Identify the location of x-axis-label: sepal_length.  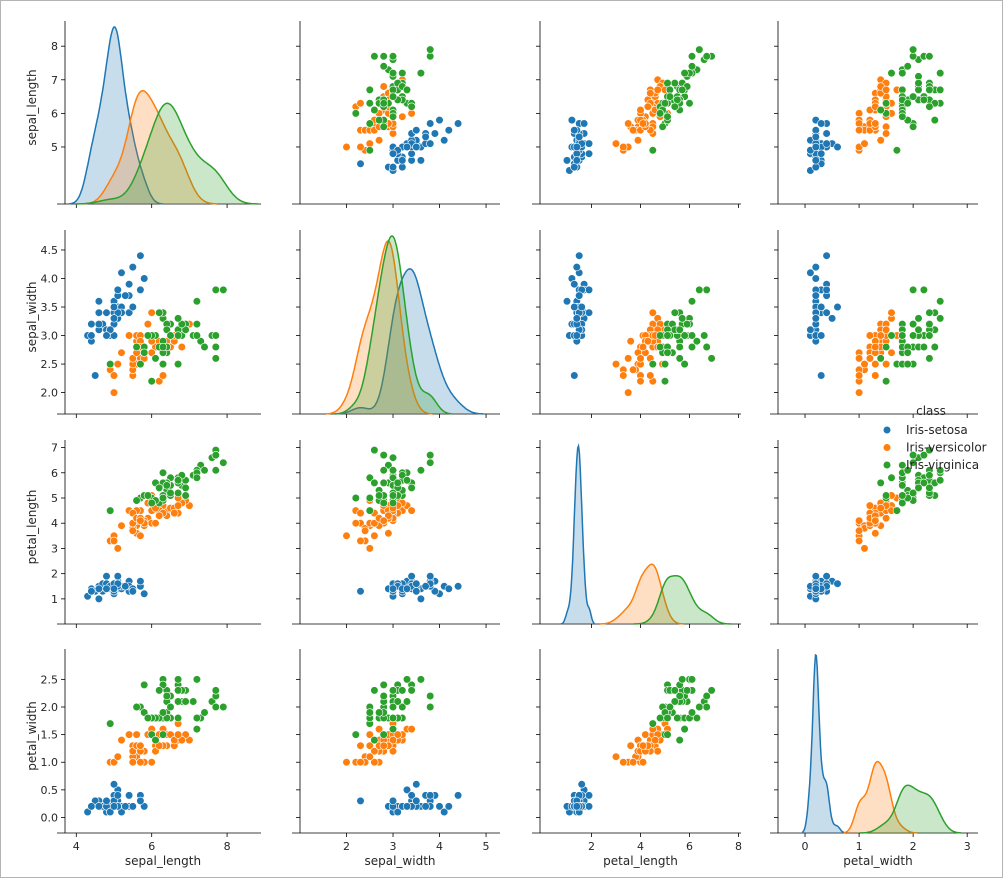
(163, 861).